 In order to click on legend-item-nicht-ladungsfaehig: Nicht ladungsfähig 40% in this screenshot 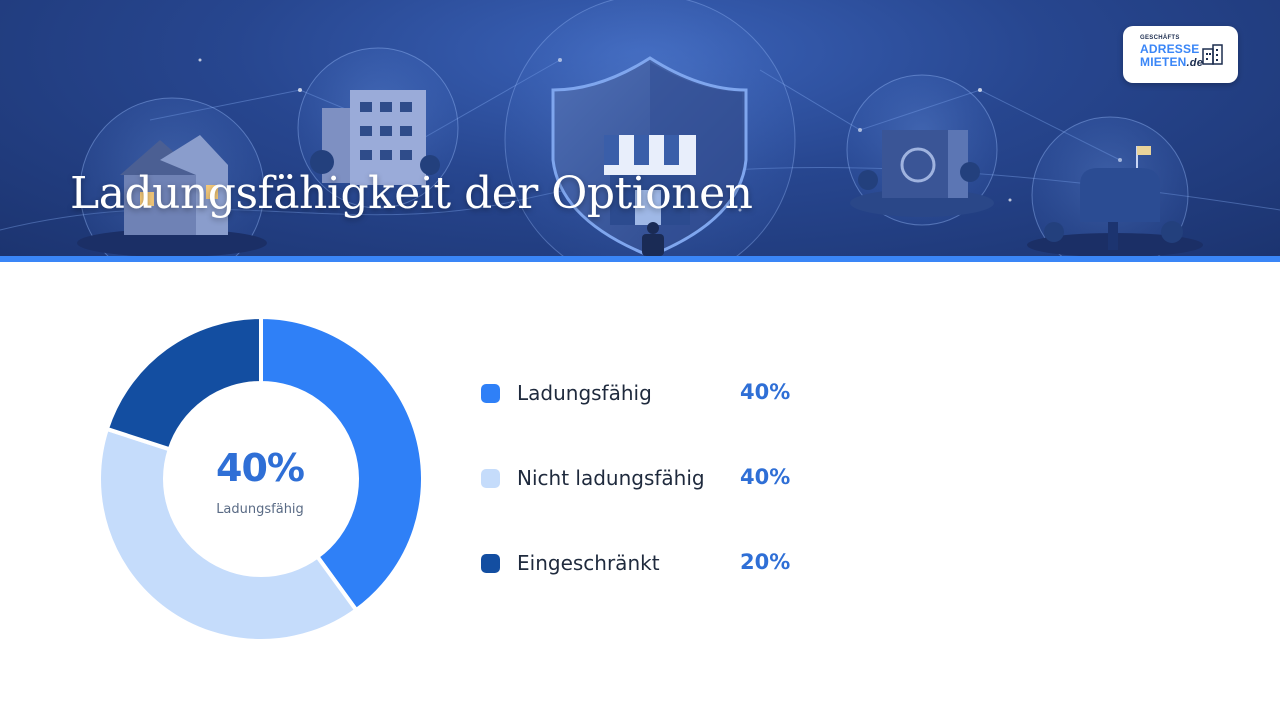, I will do `click(651, 479)`.